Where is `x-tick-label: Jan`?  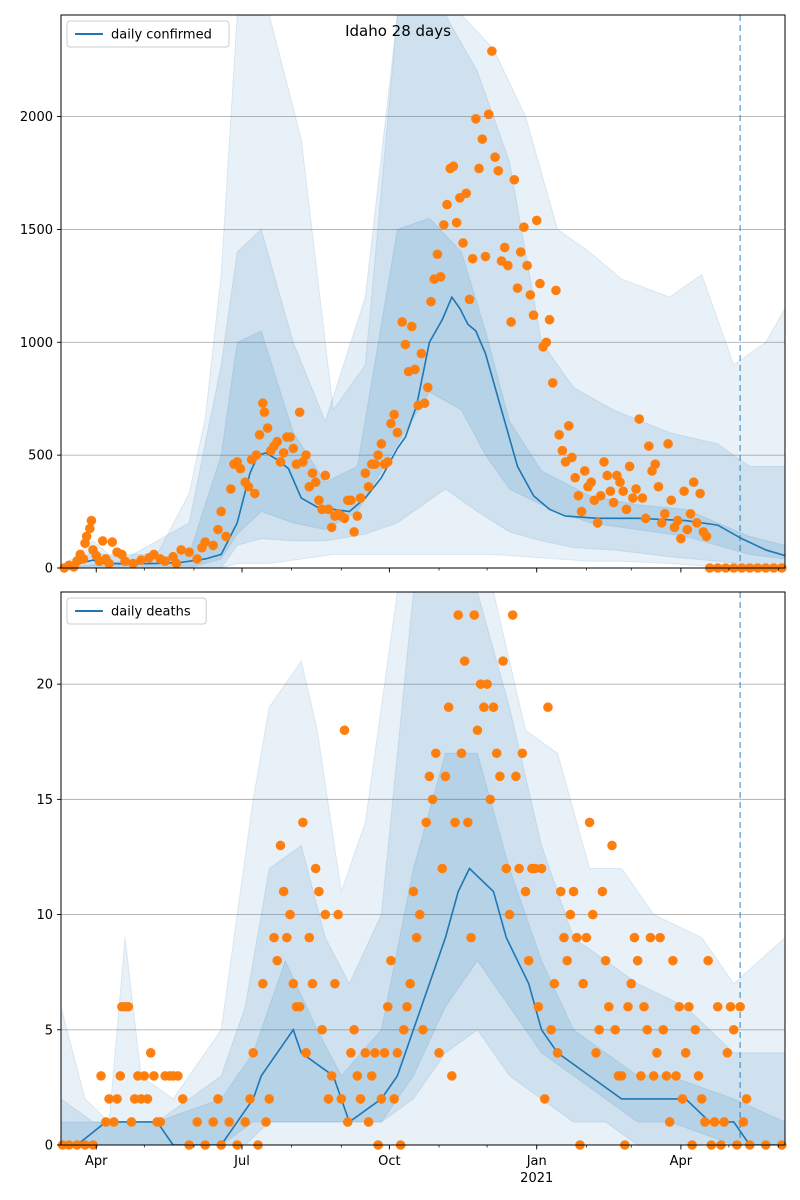 x-tick-label: Jan is located at coordinates (536, 1161).